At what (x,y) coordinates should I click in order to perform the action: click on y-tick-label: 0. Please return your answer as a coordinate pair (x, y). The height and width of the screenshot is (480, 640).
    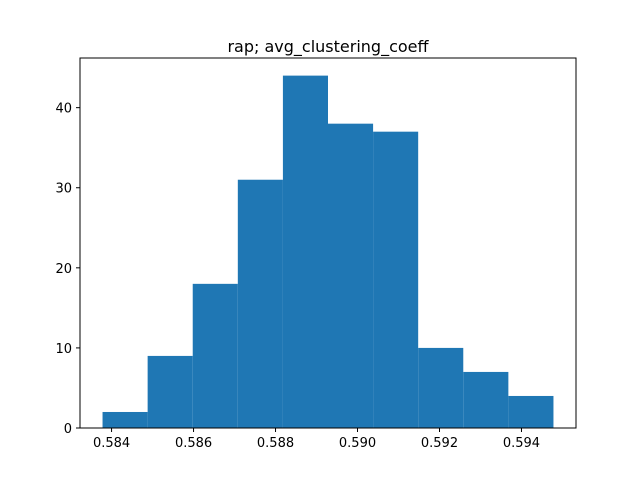
    Looking at the image, I should click on (68, 429).